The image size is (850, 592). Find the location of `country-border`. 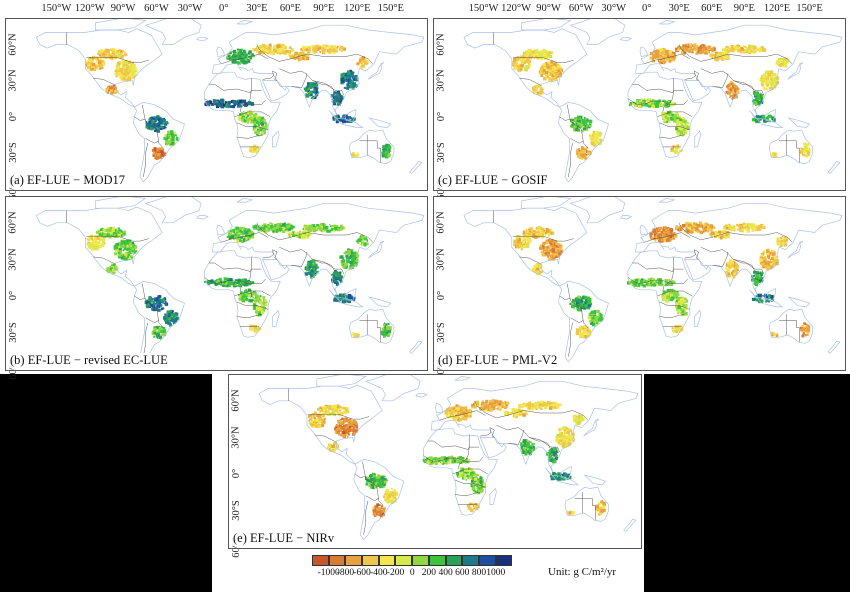

country-border is located at coordinates (338, 276).